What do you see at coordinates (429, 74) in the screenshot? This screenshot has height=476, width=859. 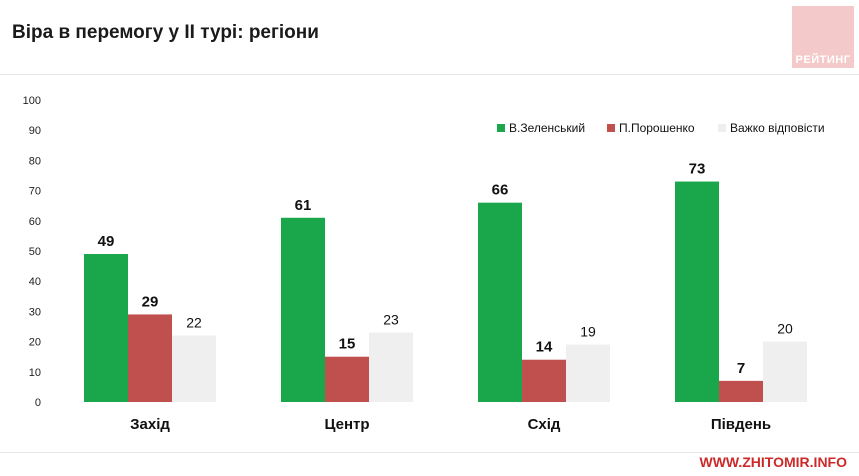 I see `top-divider` at bounding box center [429, 74].